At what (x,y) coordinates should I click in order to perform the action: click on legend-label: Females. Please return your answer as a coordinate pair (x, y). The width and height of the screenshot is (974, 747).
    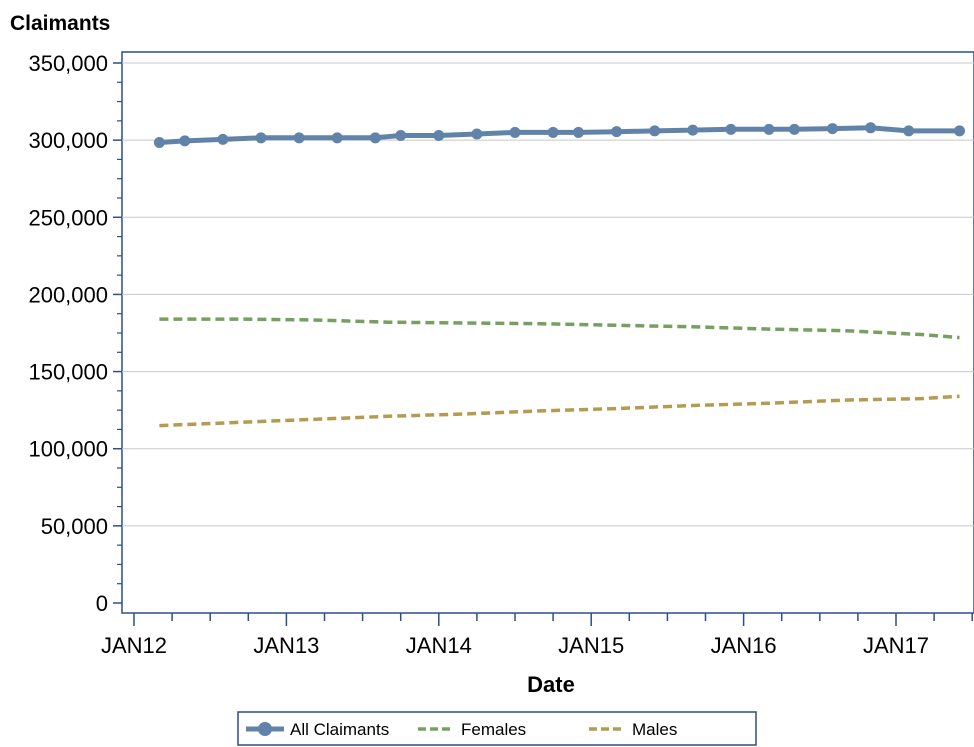
    Looking at the image, I should click on (493, 729).